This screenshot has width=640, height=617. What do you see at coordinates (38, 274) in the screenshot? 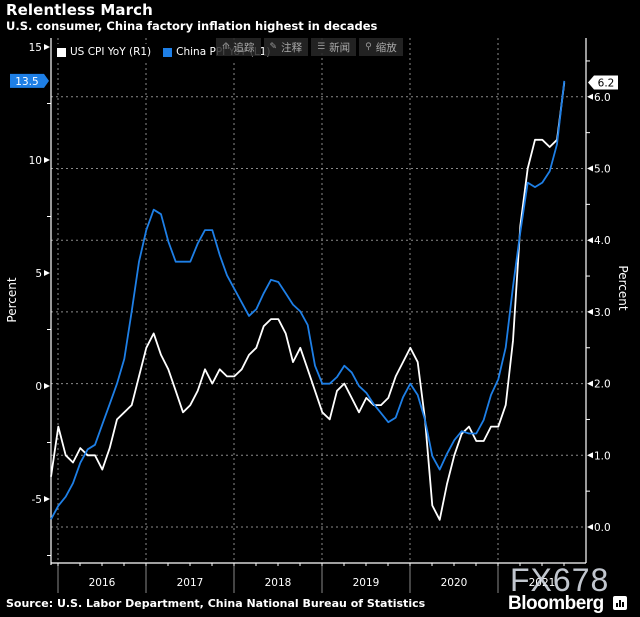
I see `left-tick-label: 5` at bounding box center [38, 274].